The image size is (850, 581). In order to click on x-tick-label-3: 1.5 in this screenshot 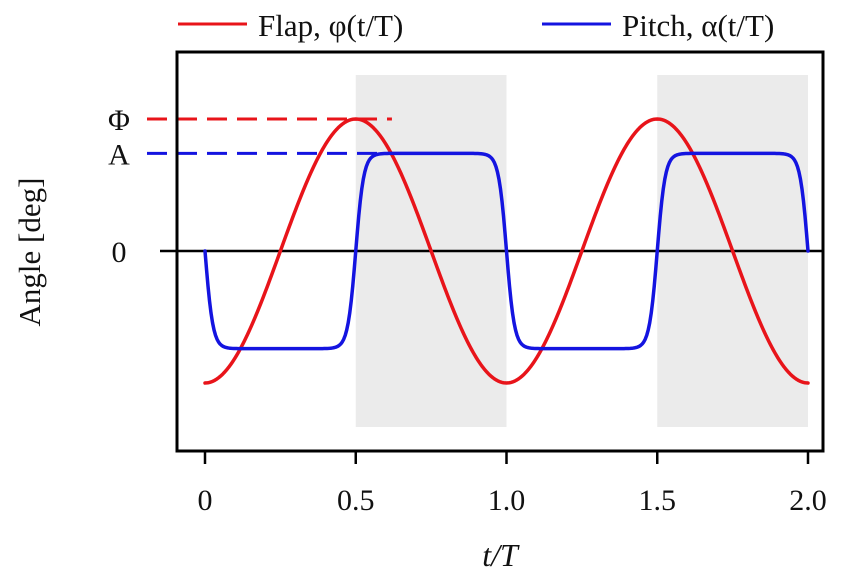, I will do `click(658, 500)`.